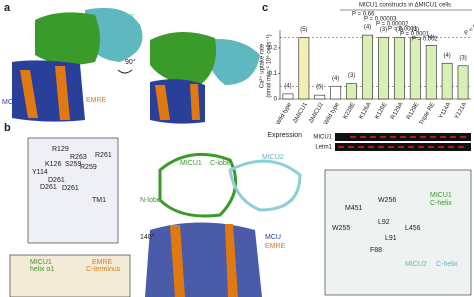 Image resolution: width=474 pixels, height=297 pixels. What do you see at coordinates (73, 164) in the screenshot?
I see `residue: S259` at bounding box center [73, 164].